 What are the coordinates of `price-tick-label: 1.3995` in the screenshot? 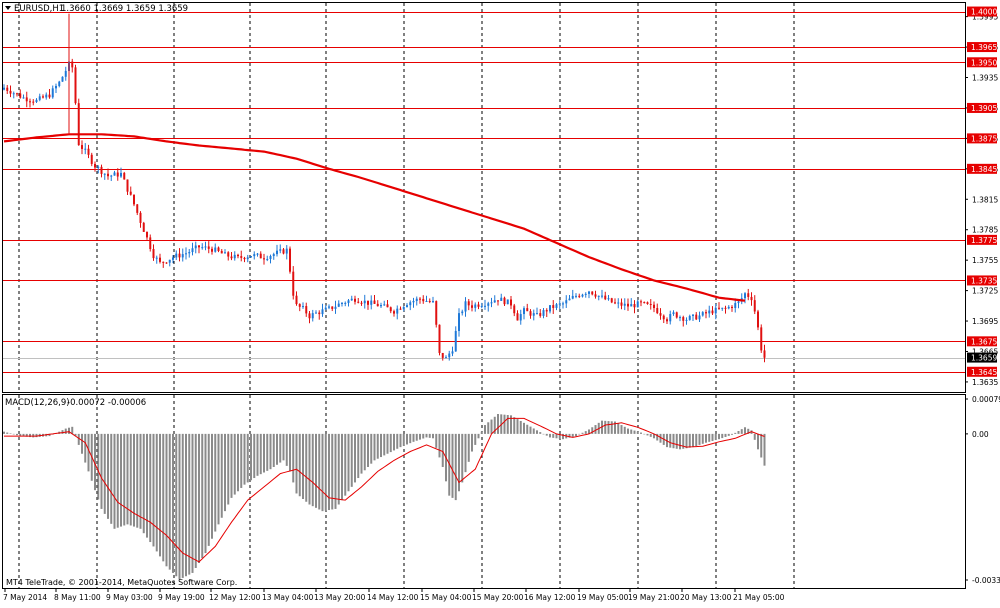 It's located at (985, 17).